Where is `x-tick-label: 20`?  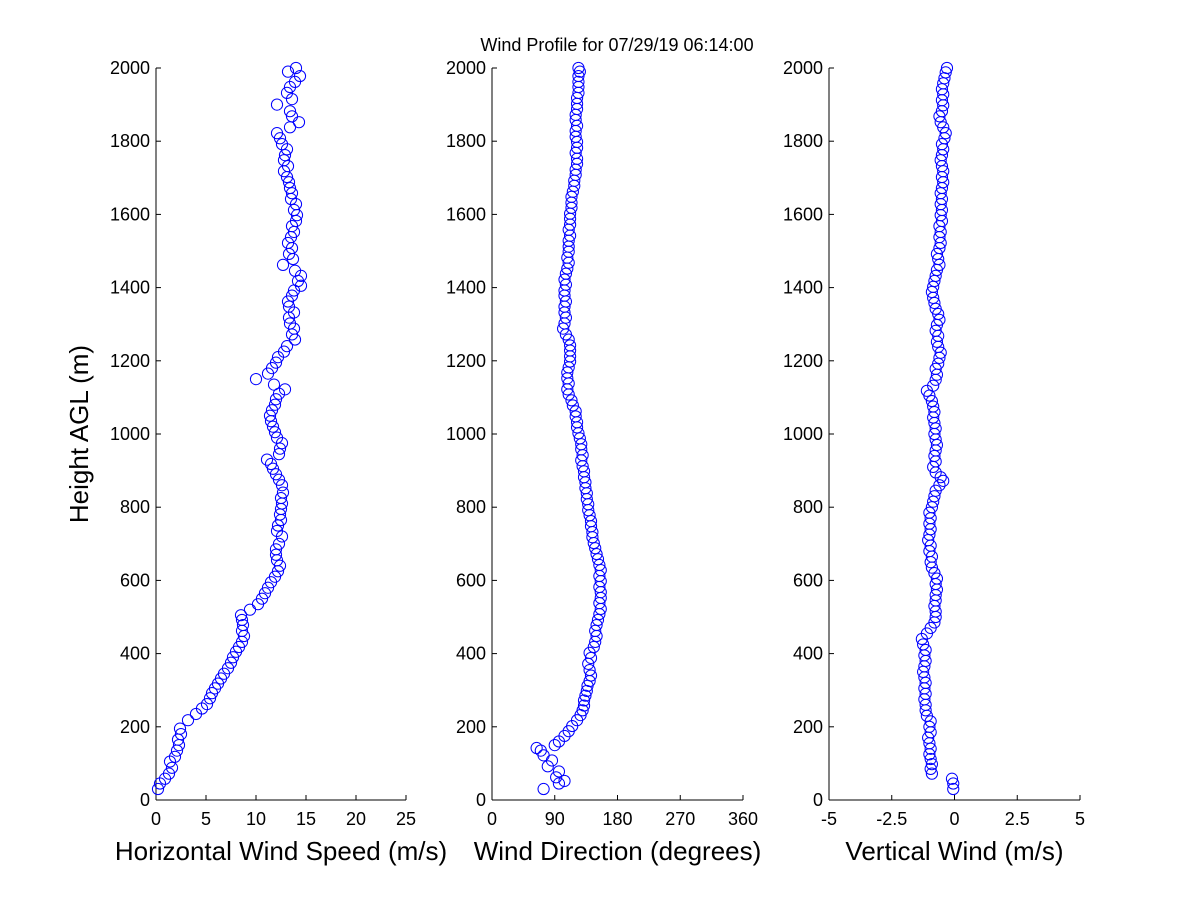 x-tick-label: 20 is located at coordinates (356, 819).